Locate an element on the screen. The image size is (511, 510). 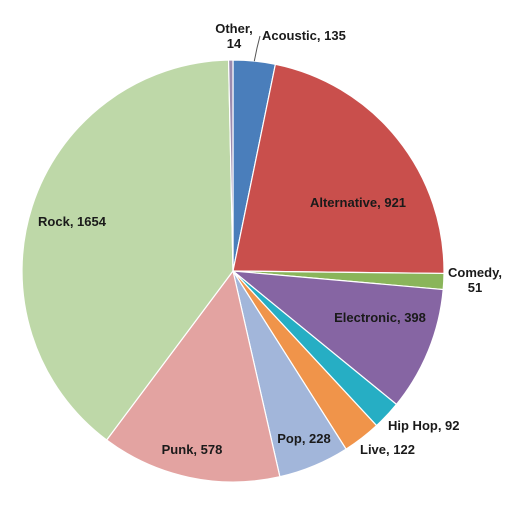
slice-label-rock: Rock, 1654 is located at coordinates (72, 221).